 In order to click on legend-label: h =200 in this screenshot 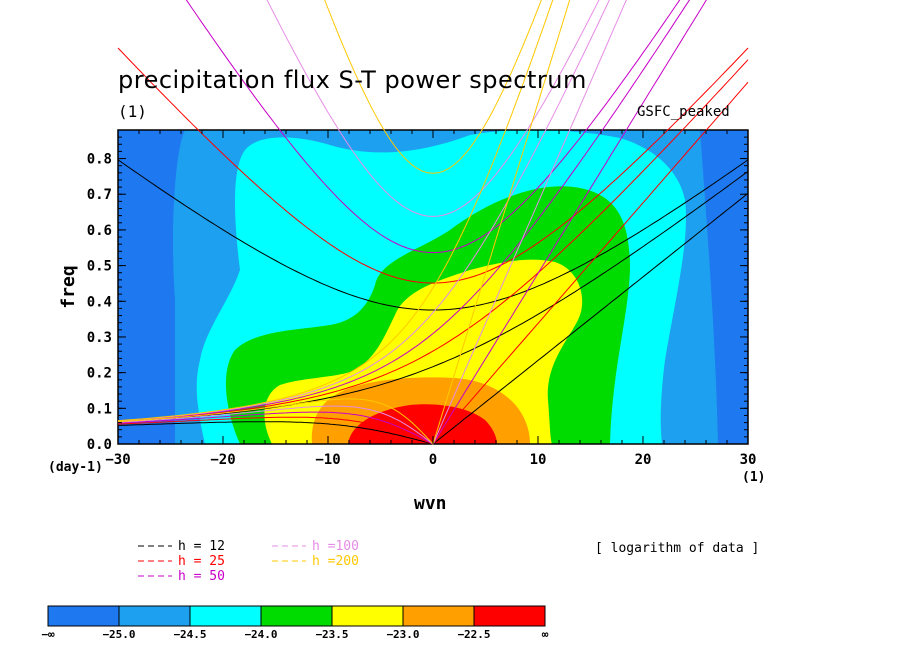, I will do `click(335, 561)`.